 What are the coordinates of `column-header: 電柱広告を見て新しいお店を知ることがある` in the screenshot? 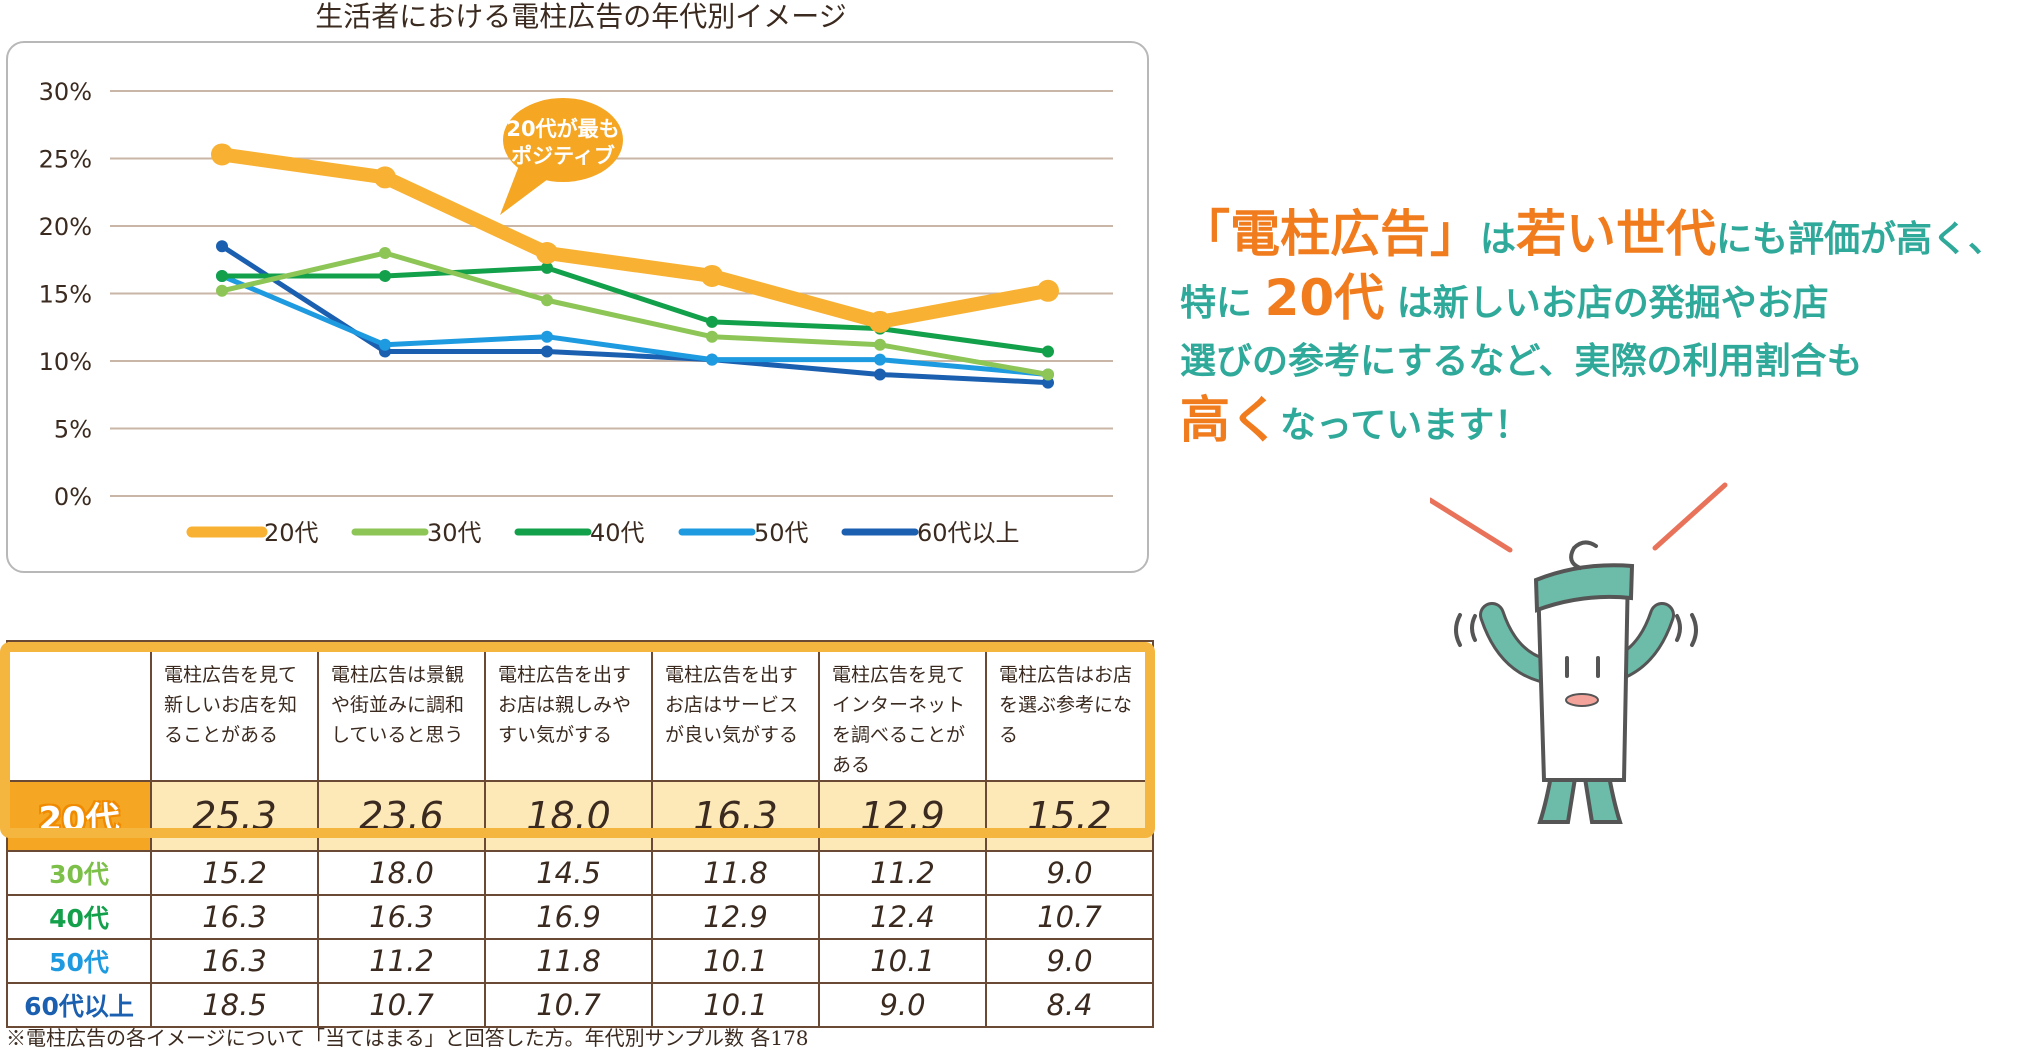 It's located at (234, 711).